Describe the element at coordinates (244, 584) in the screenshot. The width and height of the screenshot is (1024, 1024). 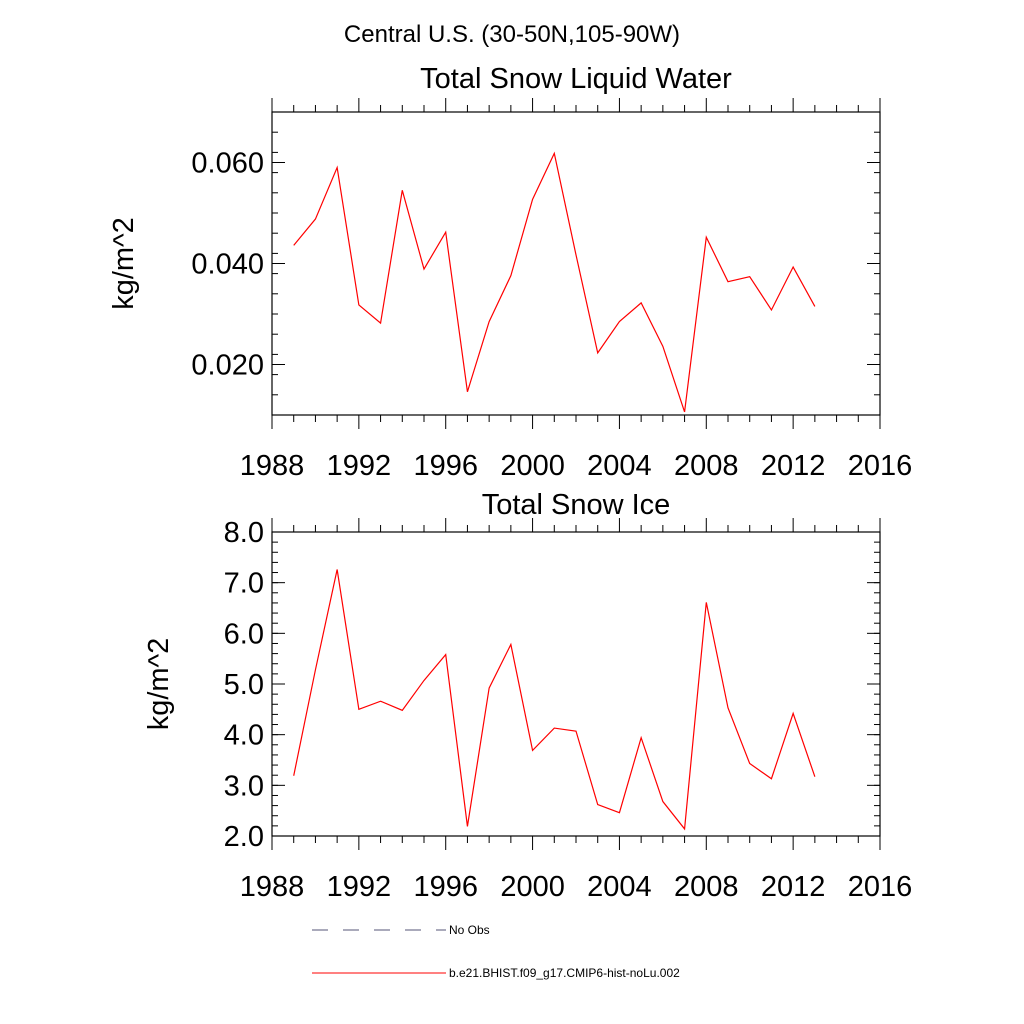
I see `y-tick-label: 7.0` at that location.